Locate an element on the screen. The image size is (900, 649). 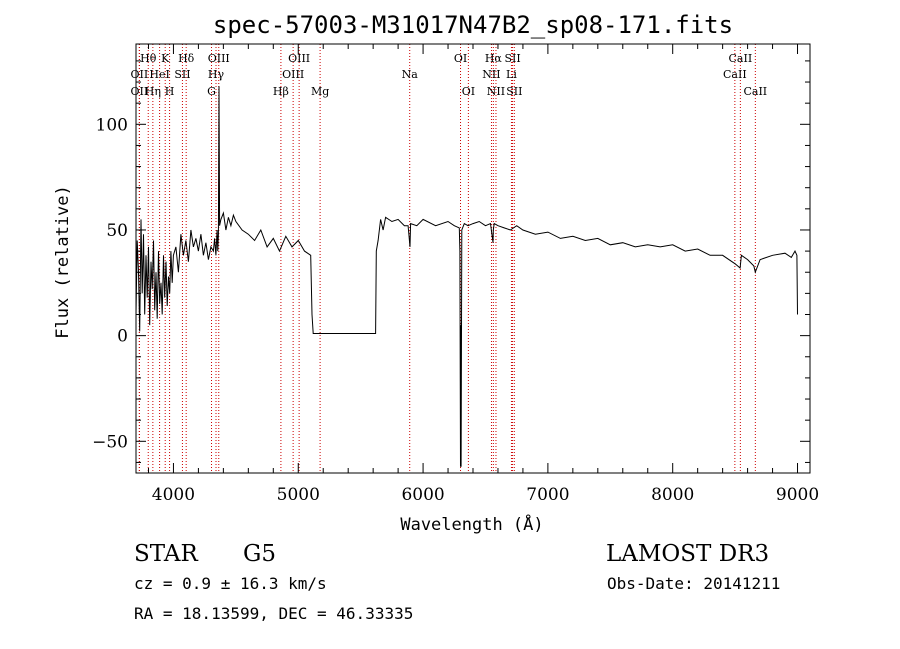
x-tick-label-1: 5000 is located at coordinates (298, 495).